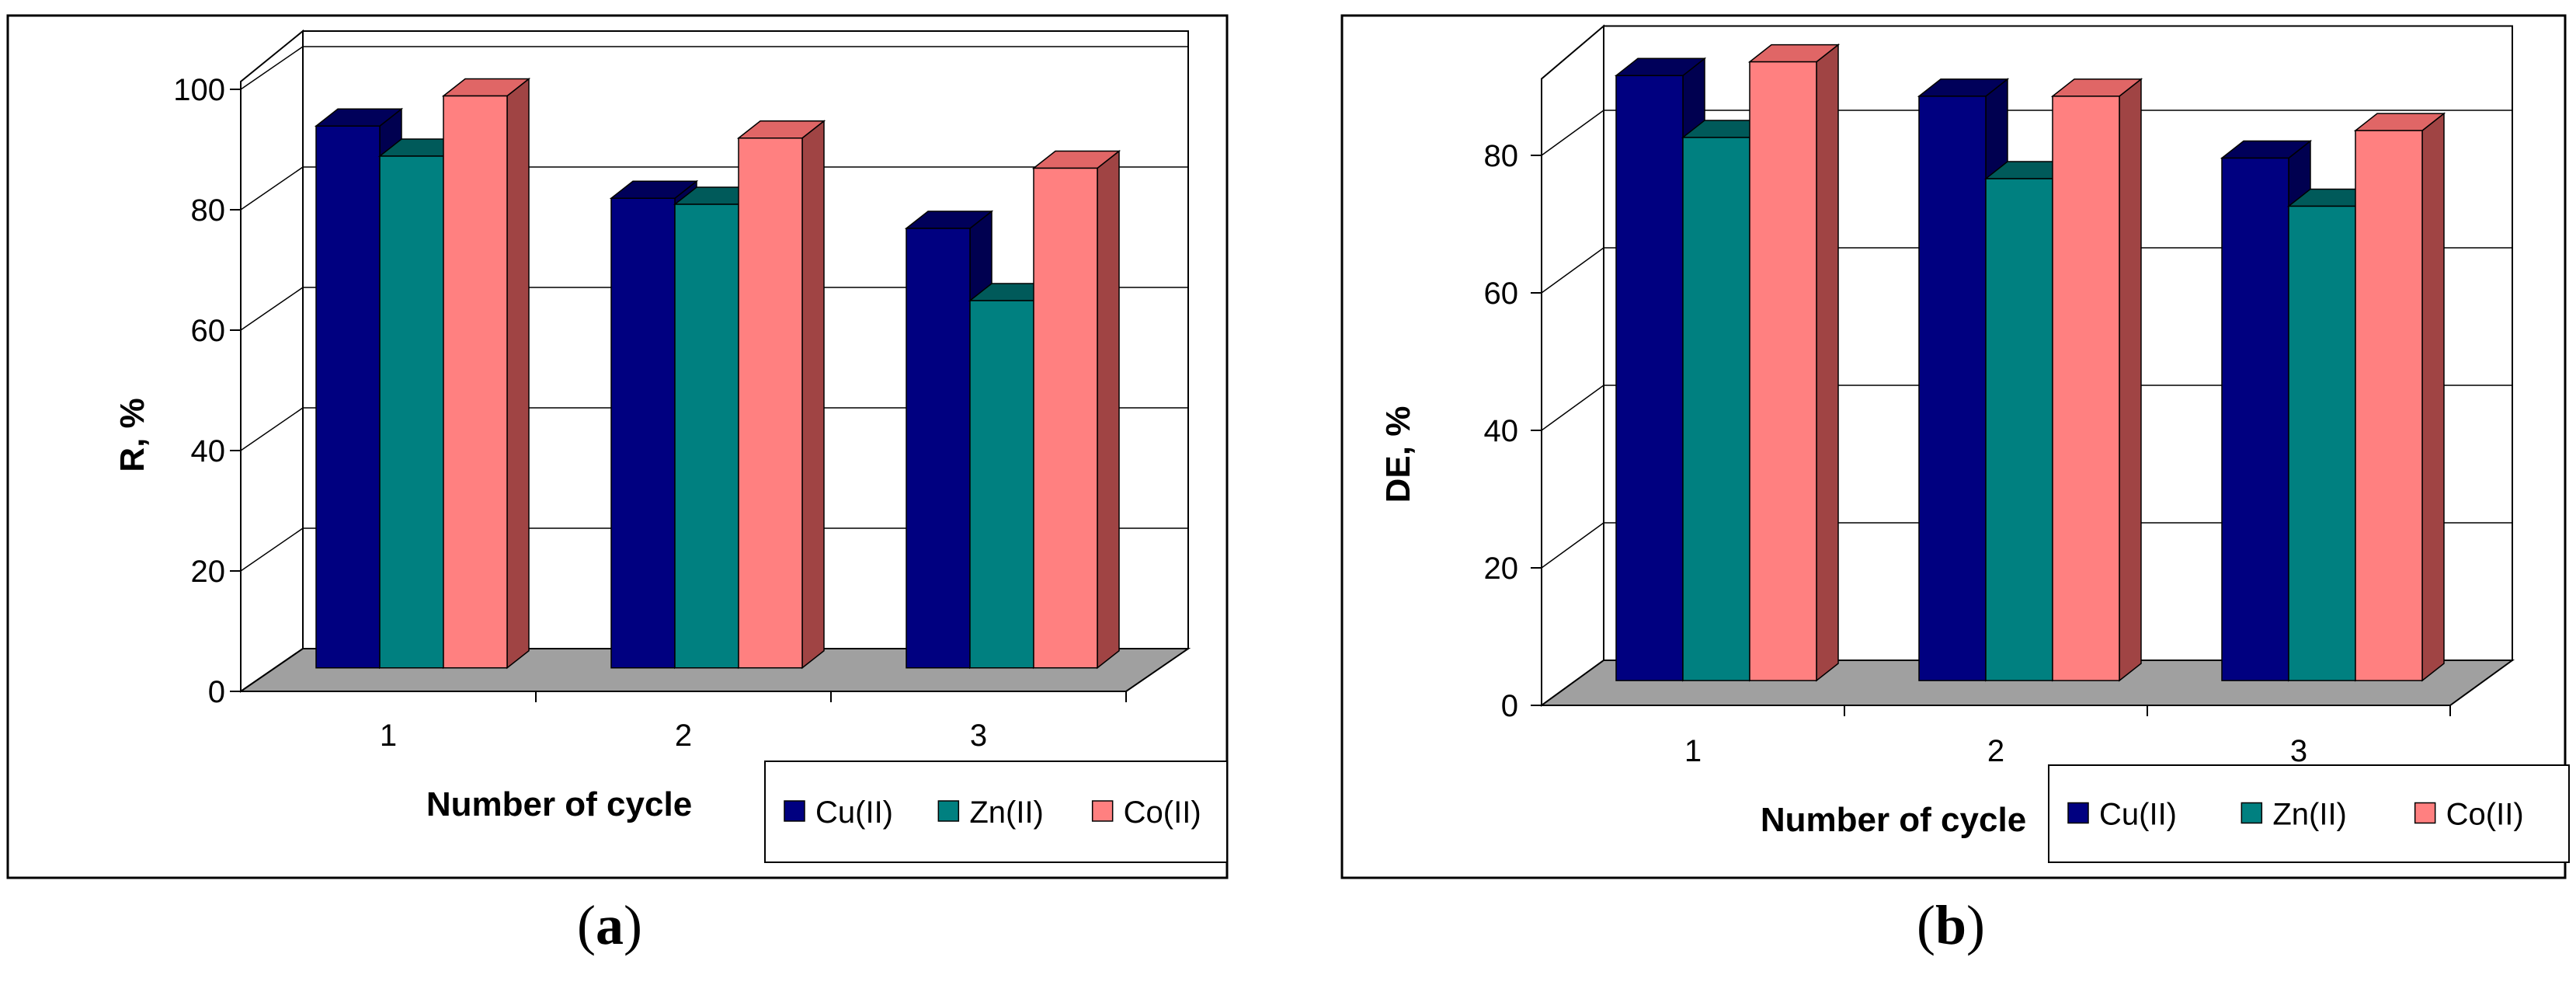 The image size is (2576, 992). I want to click on caption-letter: a, so click(610, 925).